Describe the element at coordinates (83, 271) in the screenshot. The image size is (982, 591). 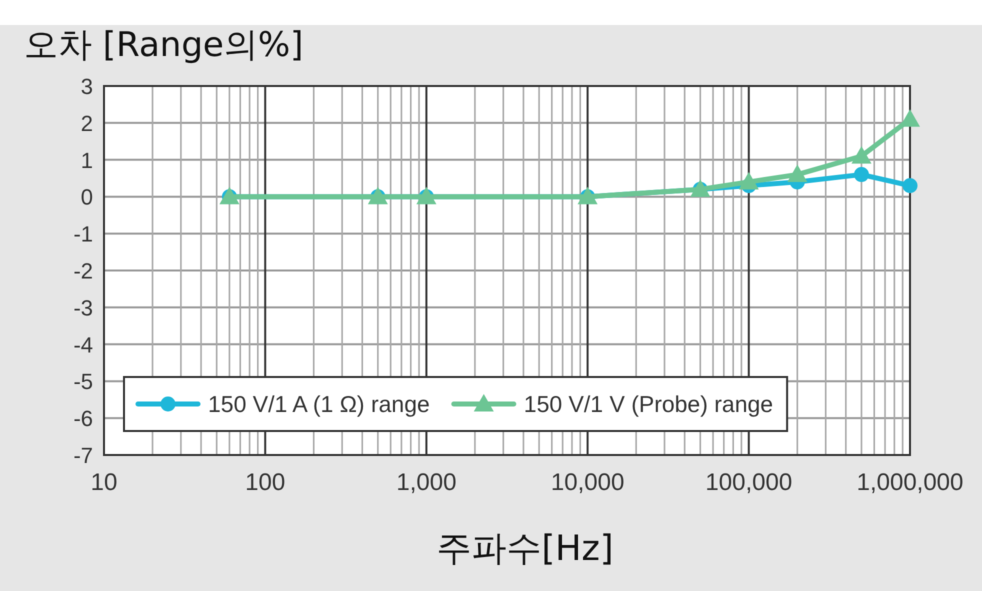
I see `y-tick-label: -2` at that location.